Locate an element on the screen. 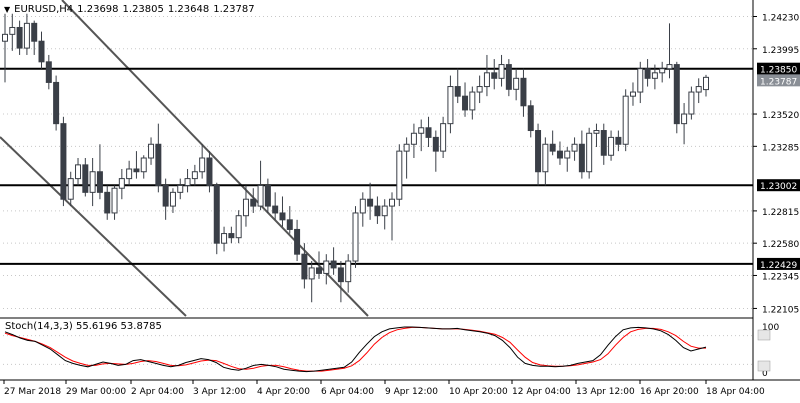 This screenshot has width=800, height=403. close-value: 1.23787 is located at coordinates (234, 9).